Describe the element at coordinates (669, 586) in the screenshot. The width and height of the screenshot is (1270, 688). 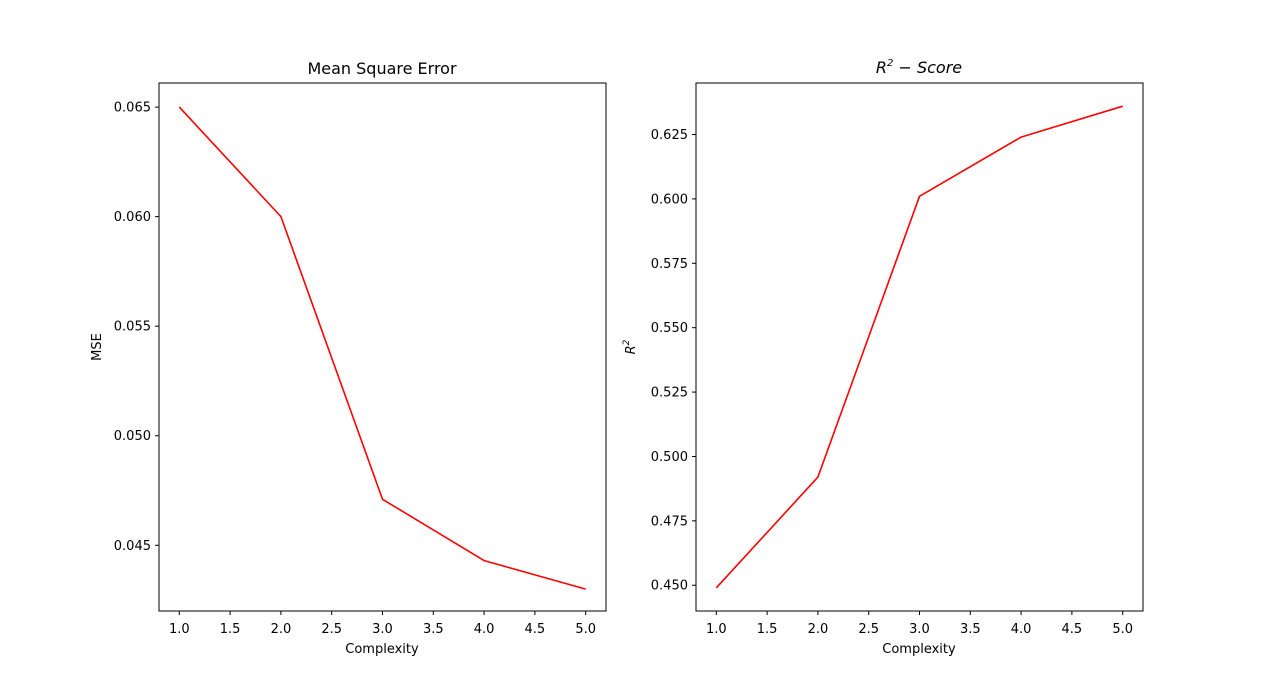
I see `r2-y-tick-label: 0.450` at that location.